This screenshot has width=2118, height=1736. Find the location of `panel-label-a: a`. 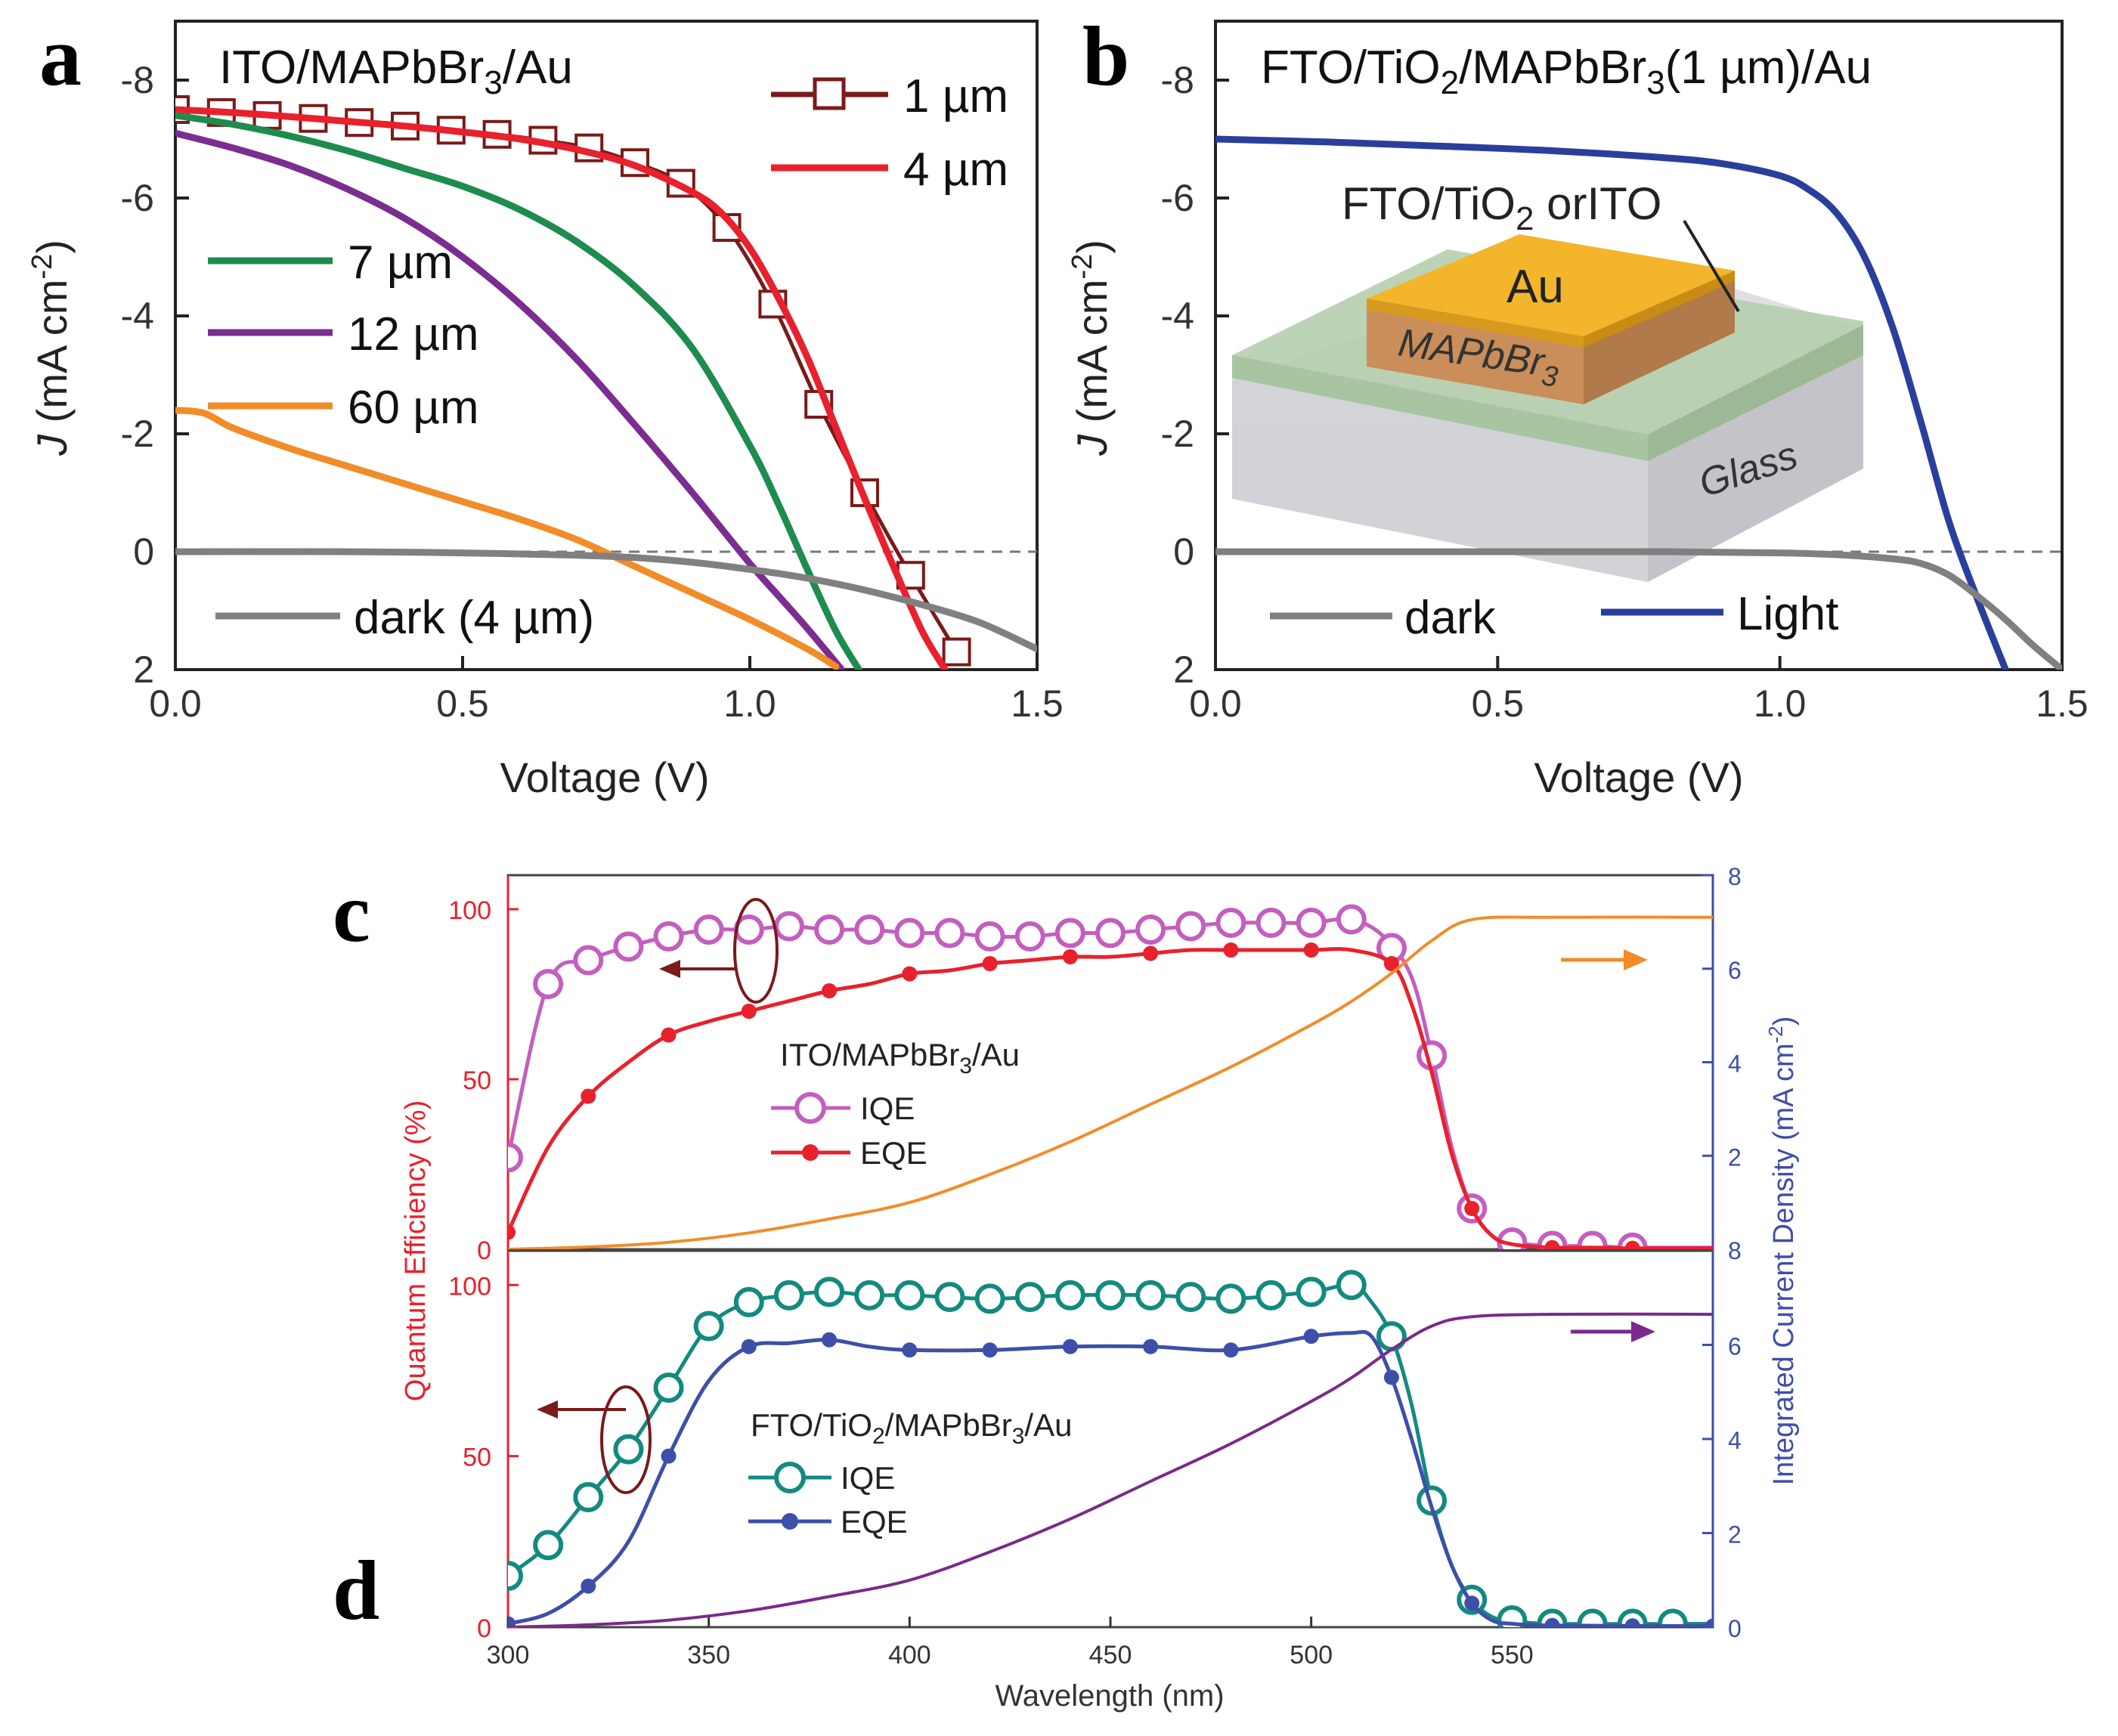

panel-label-a: a is located at coordinates (61, 57).